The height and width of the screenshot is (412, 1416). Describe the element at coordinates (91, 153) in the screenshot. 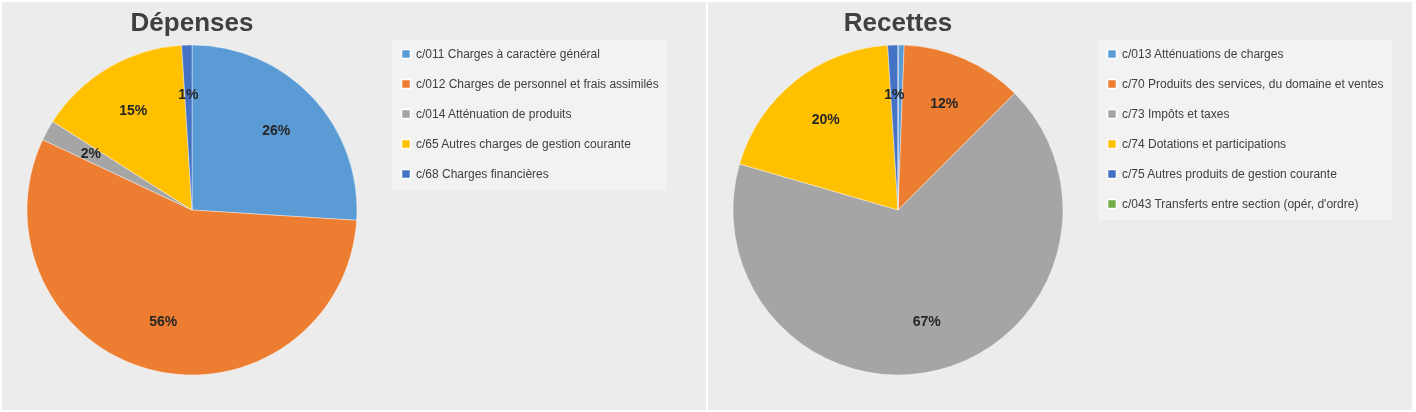

I see `data-label: 2%` at that location.